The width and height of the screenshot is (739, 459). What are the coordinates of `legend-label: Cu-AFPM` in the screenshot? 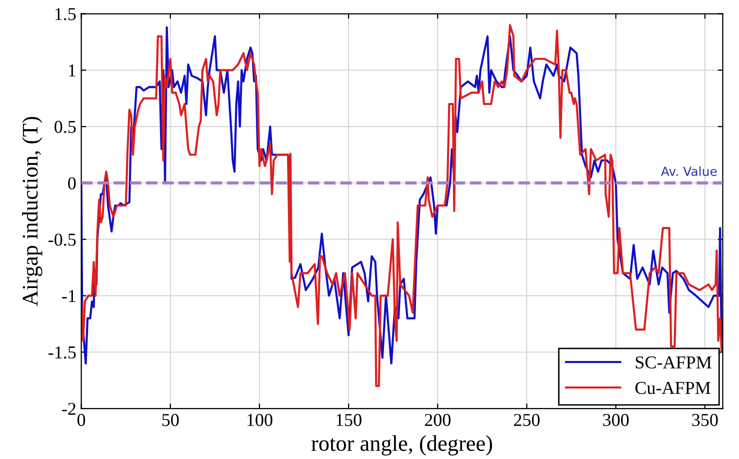 It's located at (672, 388).